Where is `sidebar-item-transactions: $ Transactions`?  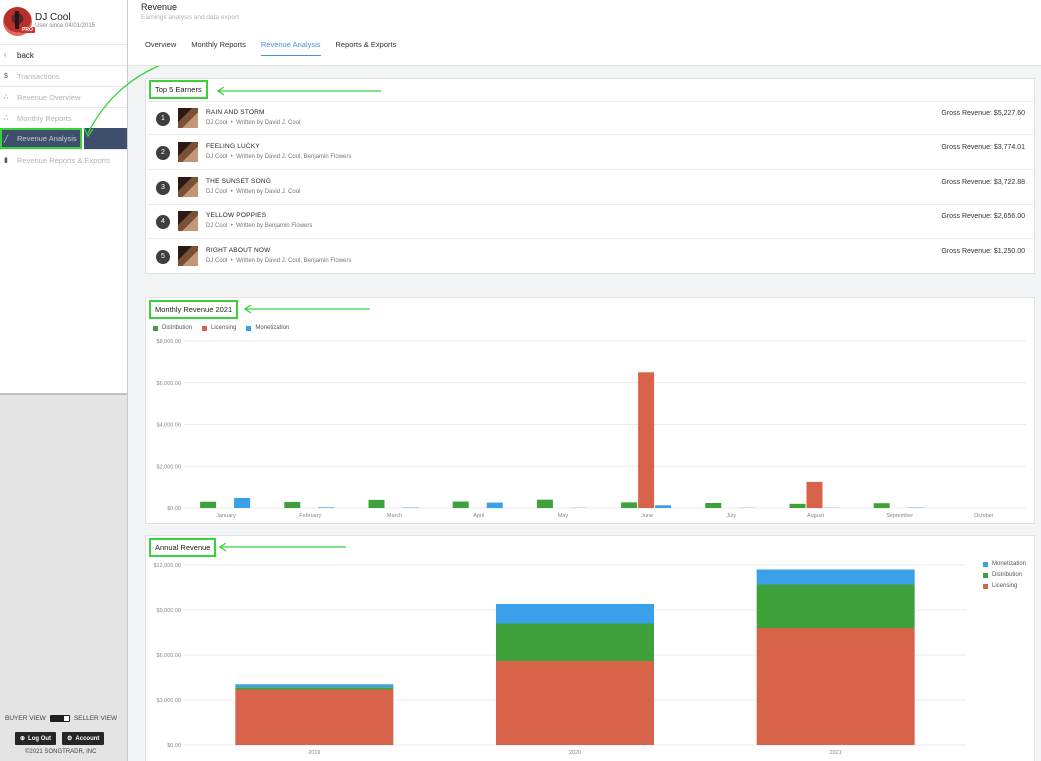 sidebar-item-transactions: $ Transactions is located at coordinates (63, 75).